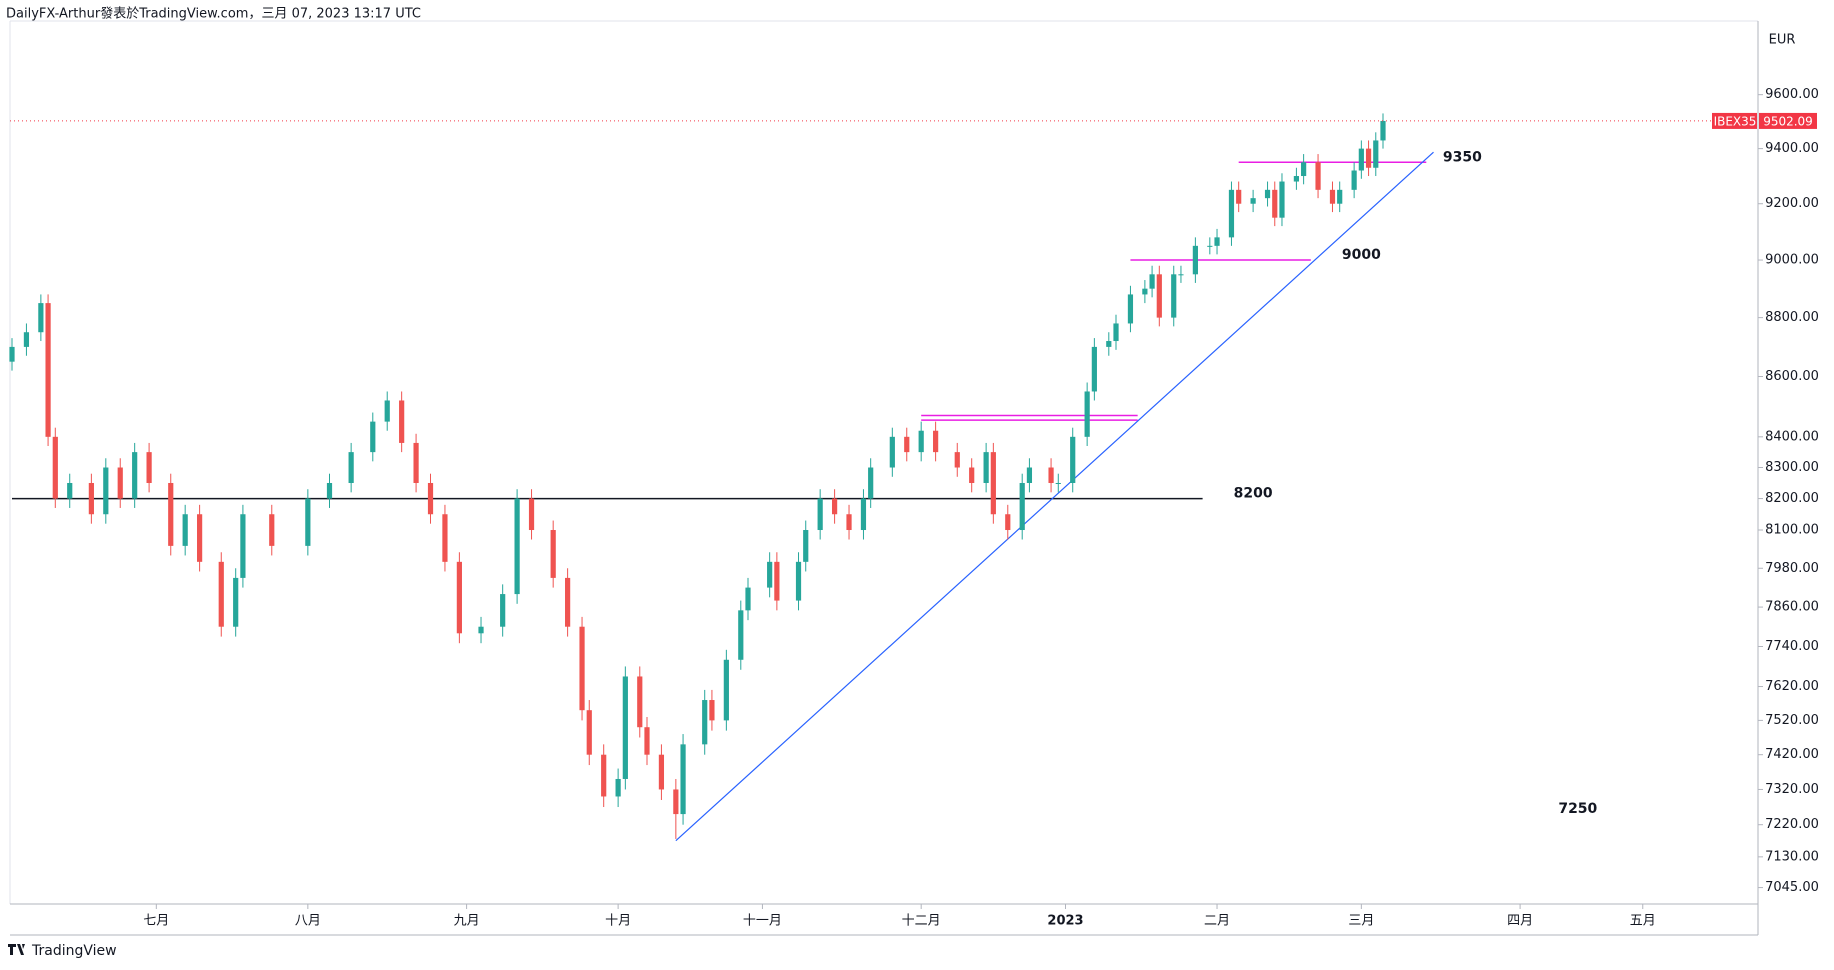 This screenshot has height=970, width=1834. Describe the element at coordinates (1792, 498) in the screenshot. I see `y-tick-label: 8200.00` at that location.